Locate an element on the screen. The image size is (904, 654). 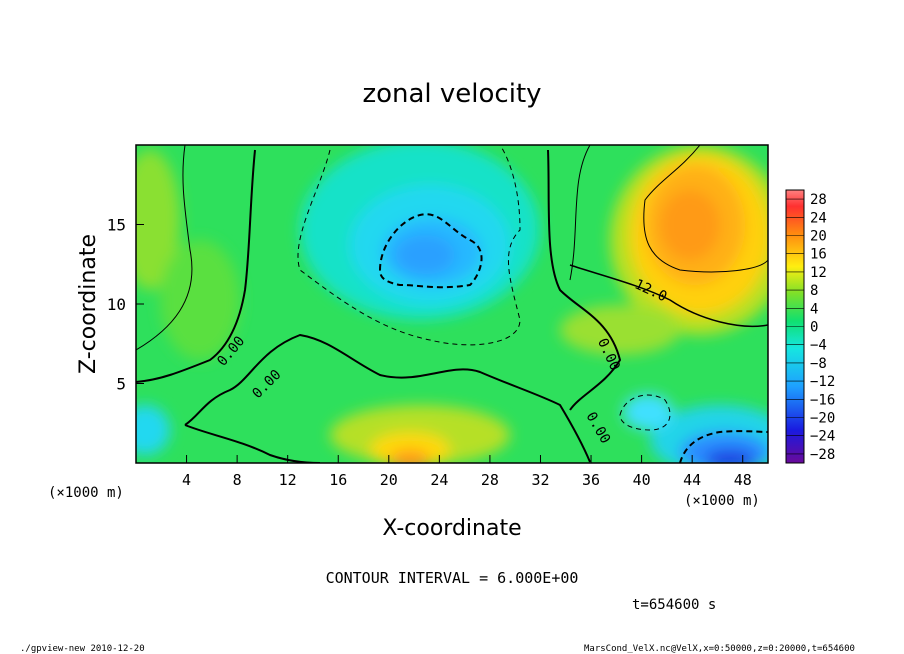
colorbar-tick-label: −12 is located at coordinates (822, 382).